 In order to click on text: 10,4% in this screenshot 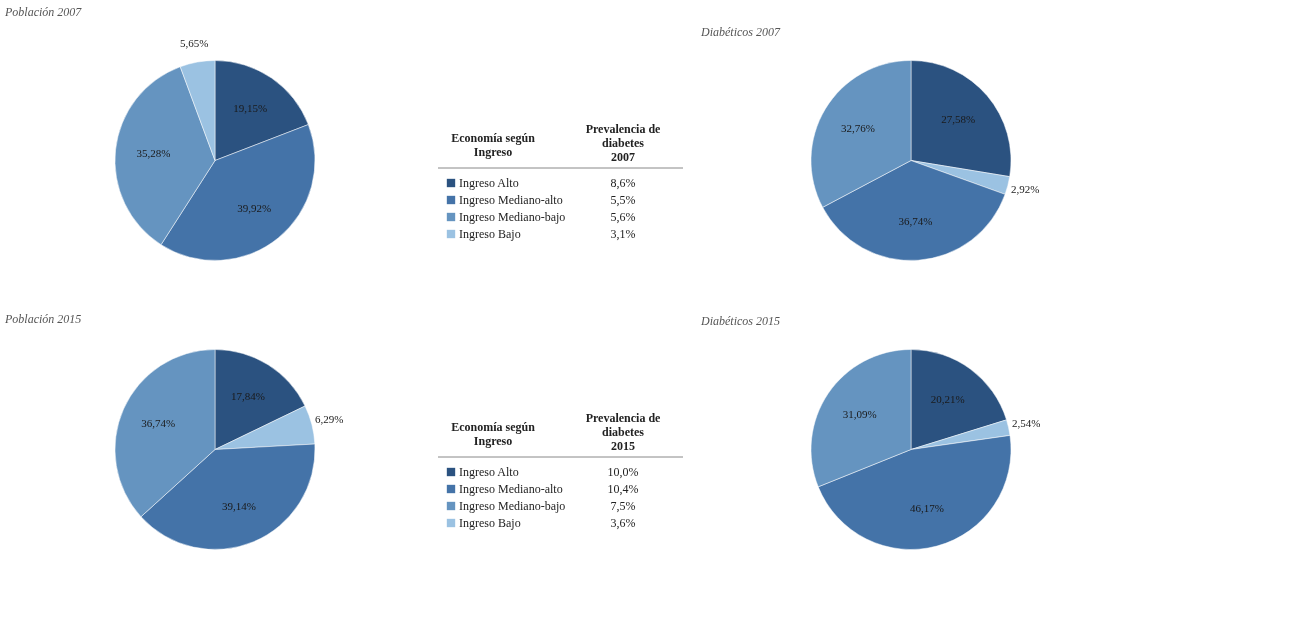, I will do `click(623, 489)`.